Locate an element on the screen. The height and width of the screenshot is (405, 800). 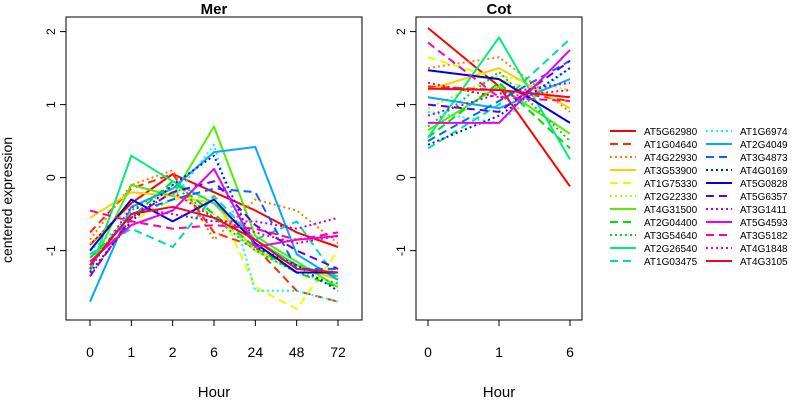
legend-label: AT3G4873 is located at coordinates (764, 158).